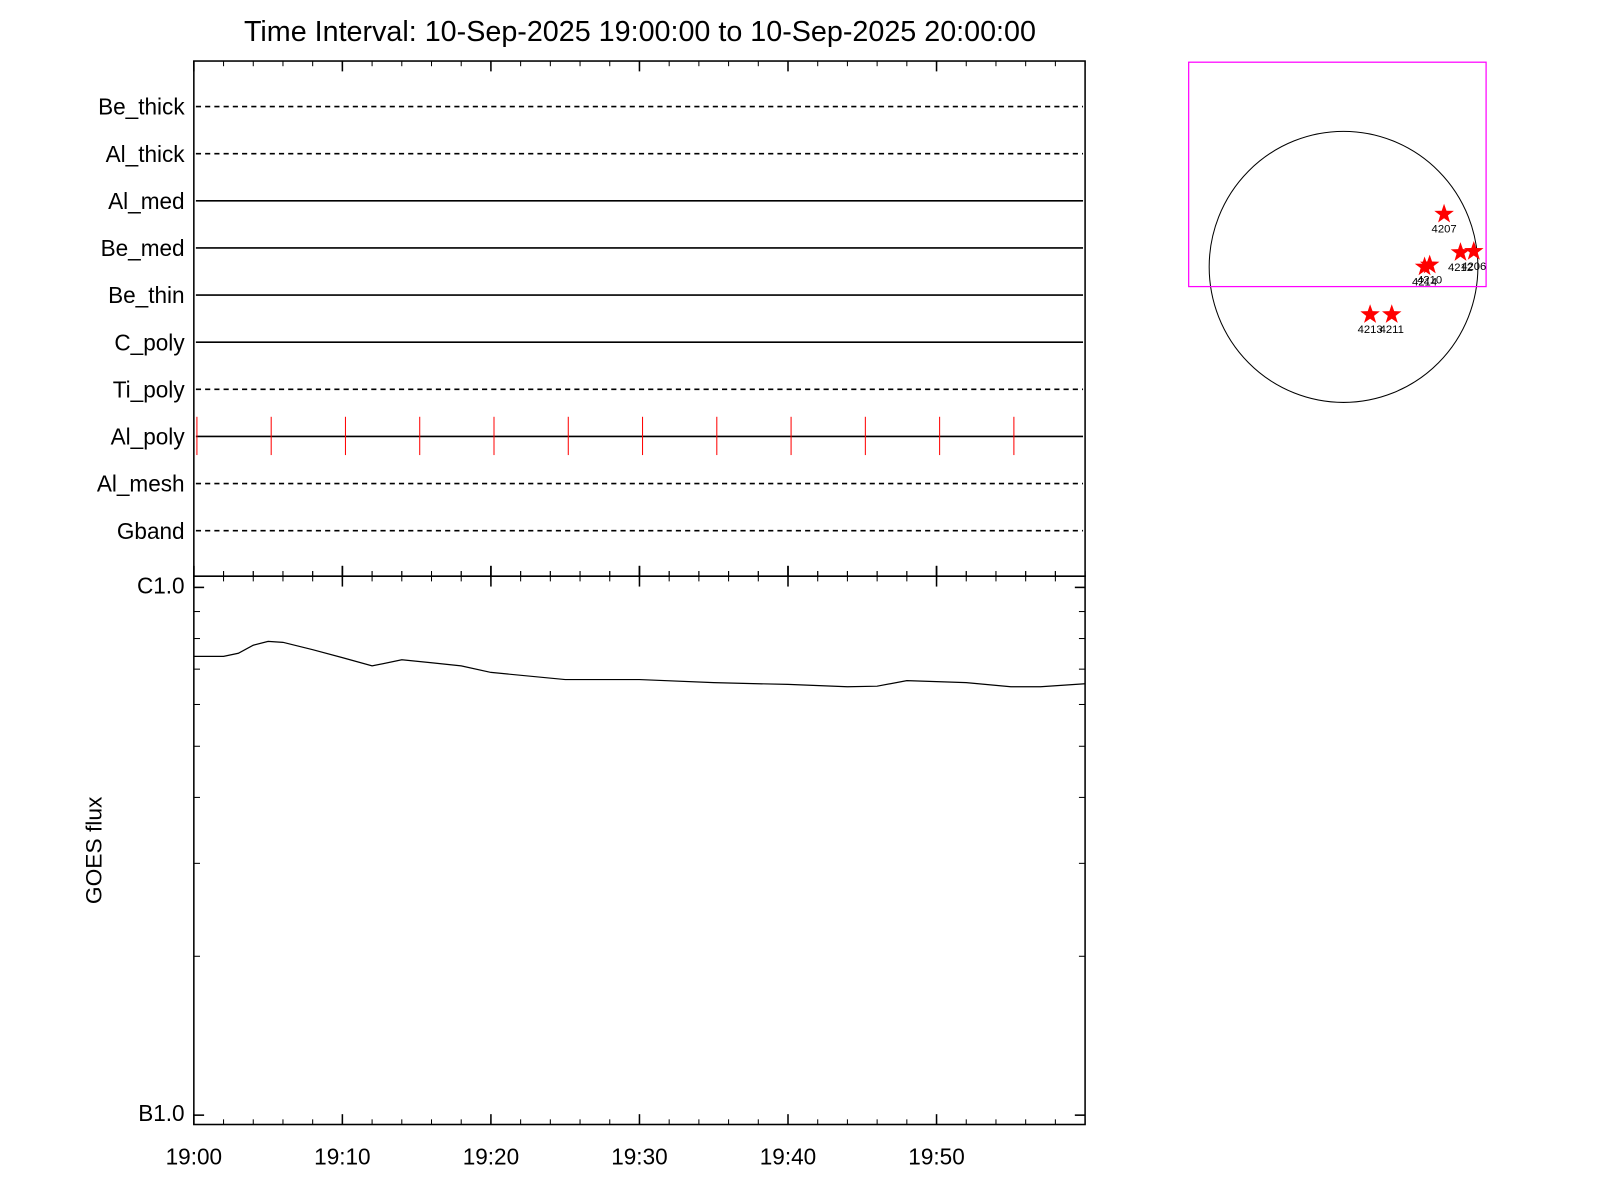  I want to click on row-label: Gband, so click(151, 531).